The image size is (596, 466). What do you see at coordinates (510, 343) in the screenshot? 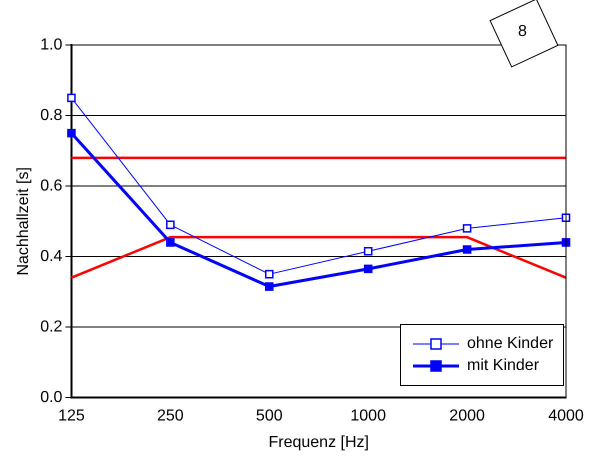
I see `legend-label: ohne Kinder` at bounding box center [510, 343].